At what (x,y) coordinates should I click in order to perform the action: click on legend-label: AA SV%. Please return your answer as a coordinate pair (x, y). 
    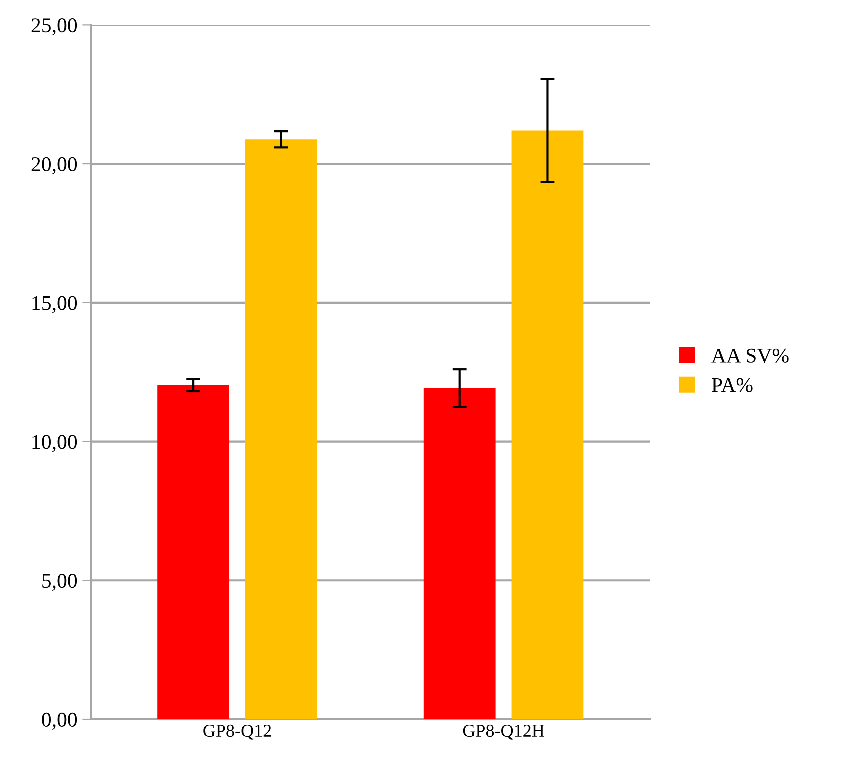
    Looking at the image, I should click on (750, 356).